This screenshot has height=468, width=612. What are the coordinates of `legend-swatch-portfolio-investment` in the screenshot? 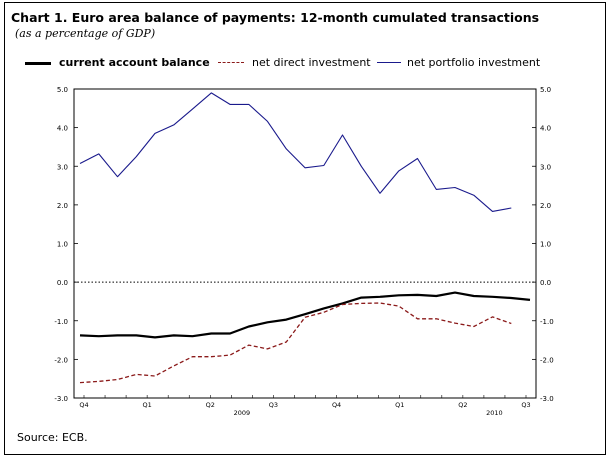 It's located at (389, 62).